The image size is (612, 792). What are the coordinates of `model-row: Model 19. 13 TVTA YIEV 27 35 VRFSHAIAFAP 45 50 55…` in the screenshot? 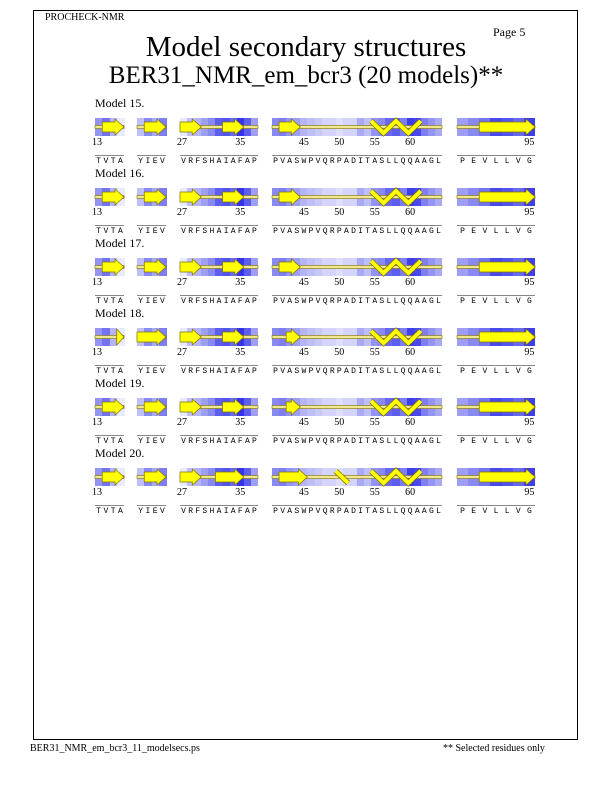 It's located at (306, 411).